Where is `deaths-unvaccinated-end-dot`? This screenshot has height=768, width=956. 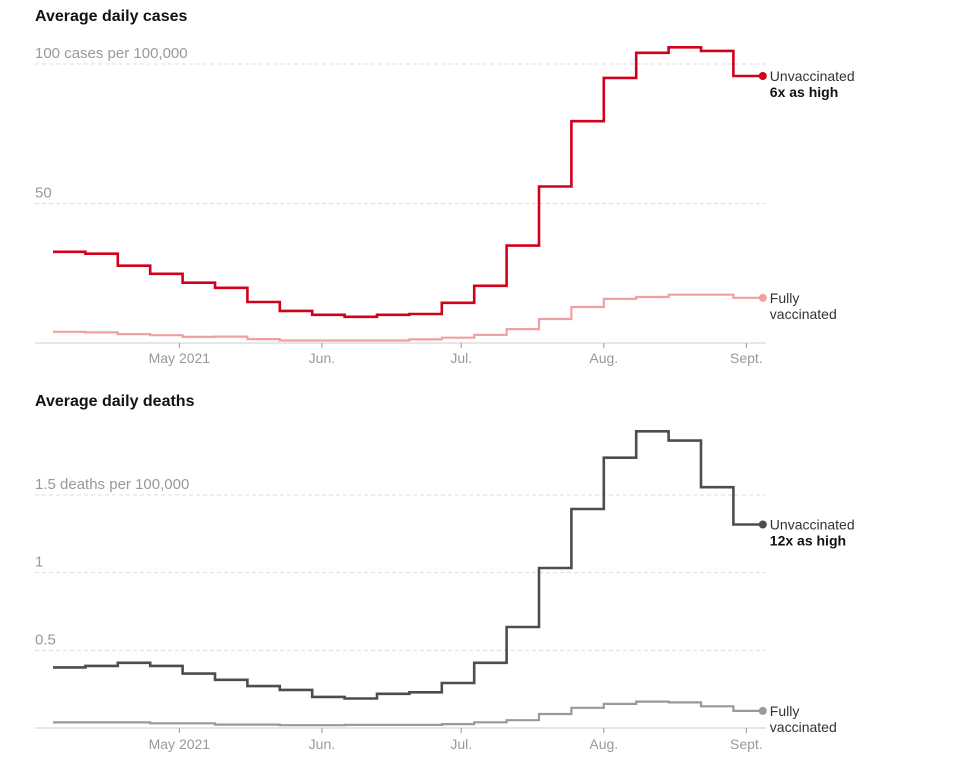 deaths-unvaccinated-end-dot is located at coordinates (762, 524).